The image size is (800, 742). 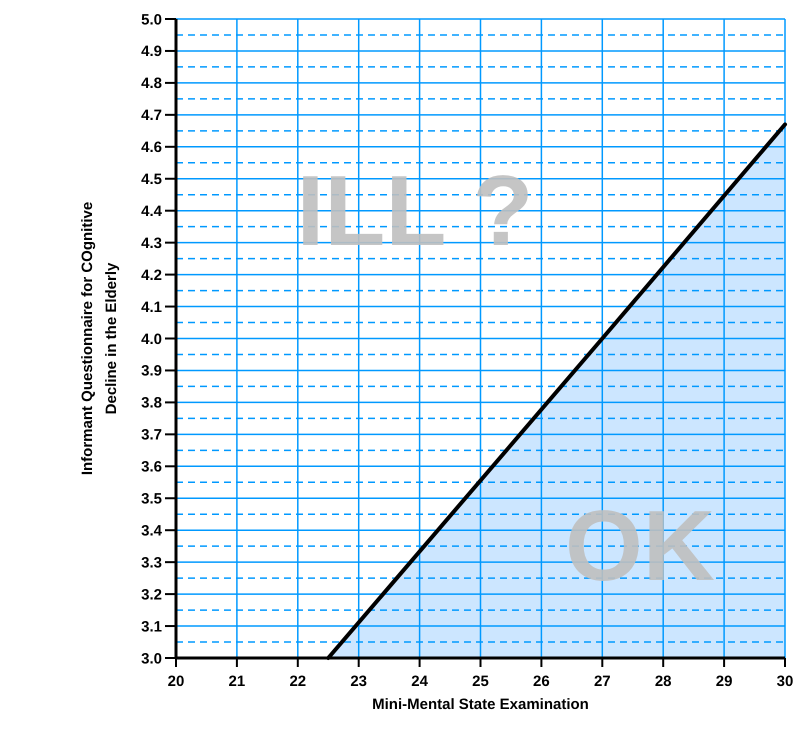 I want to click on x-tick-label: 21, so click(x=237, y=681).